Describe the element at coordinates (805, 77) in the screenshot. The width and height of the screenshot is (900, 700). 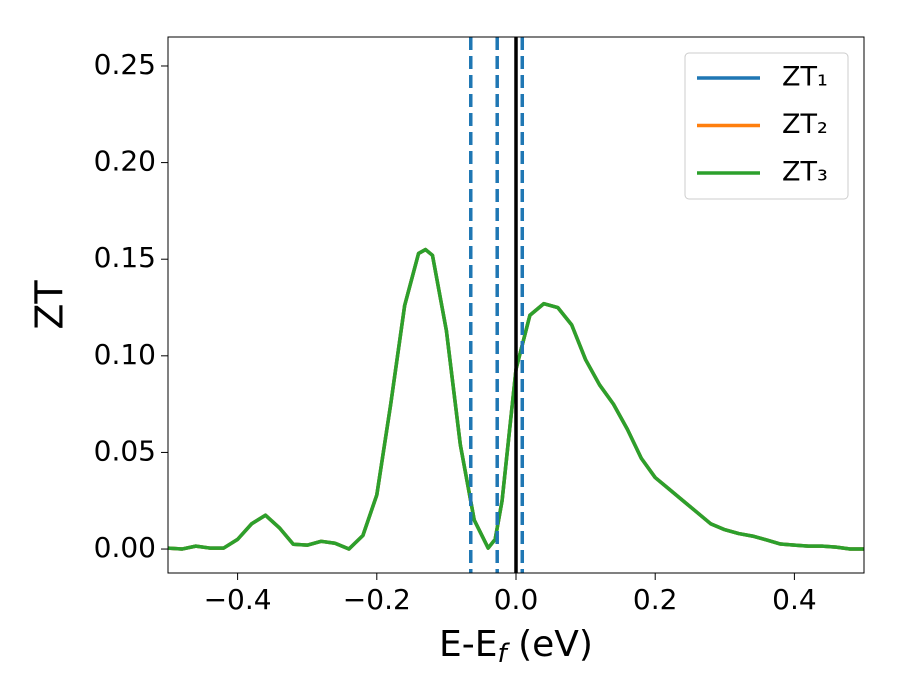
I see `legend-label: ZT₁` at that location.